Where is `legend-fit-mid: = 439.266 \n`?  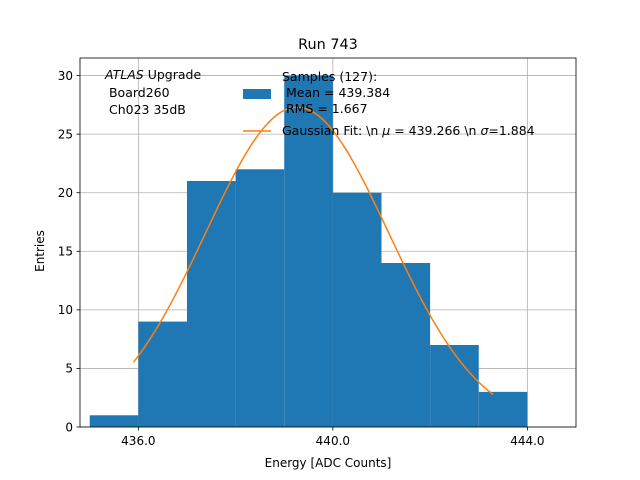 legend-fit-mid: = 439.266 \n is located at coordinates (435, 130).